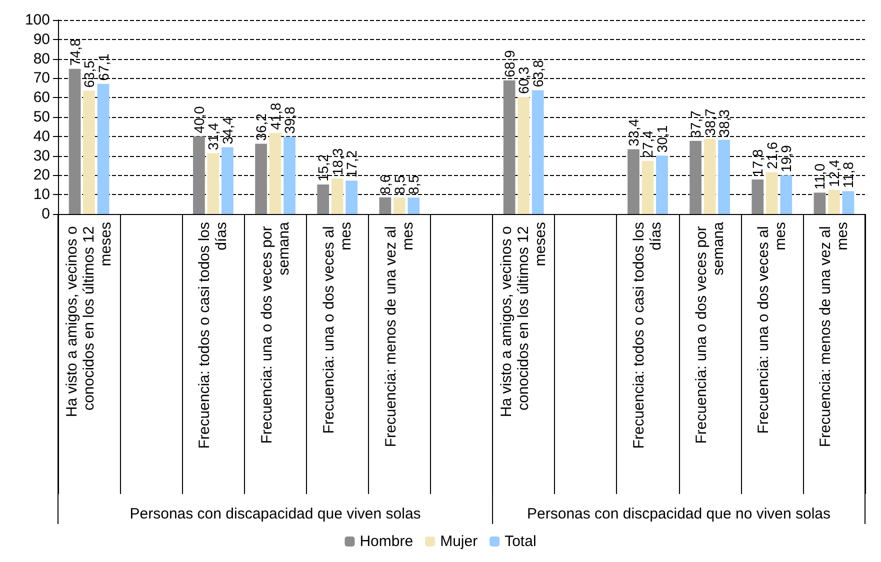  What do you see at coordinates (46, 214) in the screenshot?
I see `y-tick-label: 0` at bounding box center [46, 214].